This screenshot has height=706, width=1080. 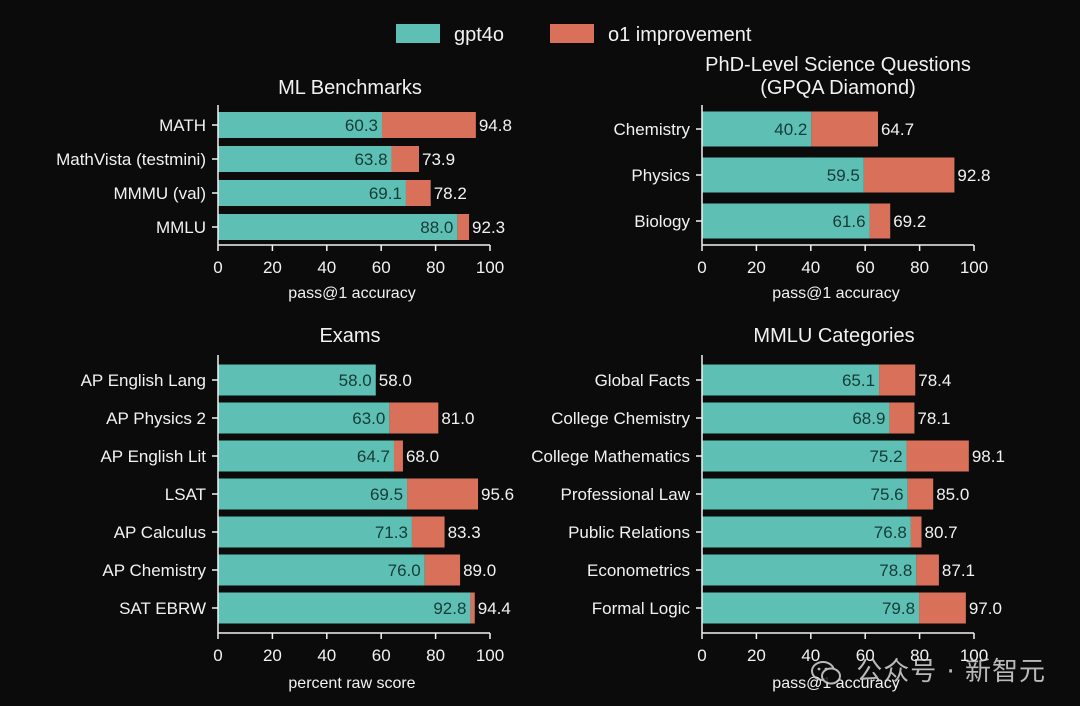 I want to click on data-label-gpt4o: 71.3, so click(x=391, y=532).